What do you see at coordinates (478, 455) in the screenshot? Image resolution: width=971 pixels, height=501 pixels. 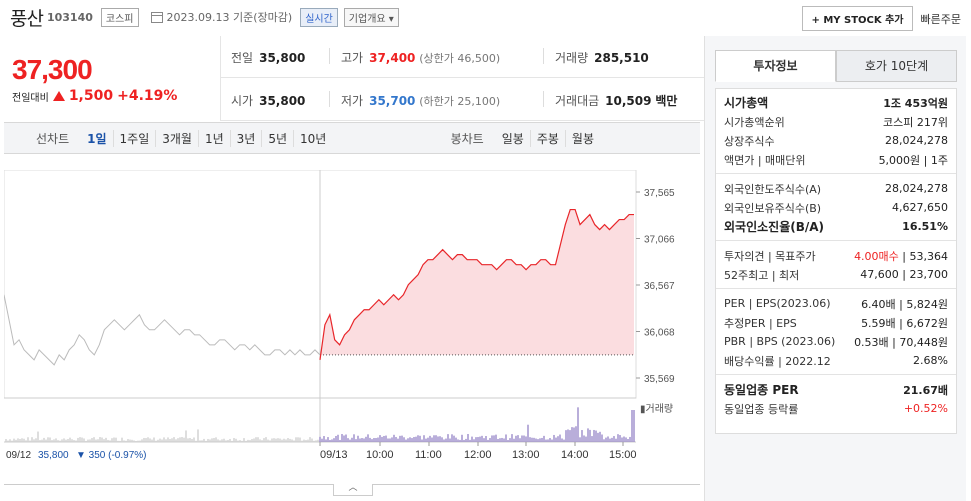 I see `x-tick-label: 12:00` at bounding box center [478, 455].